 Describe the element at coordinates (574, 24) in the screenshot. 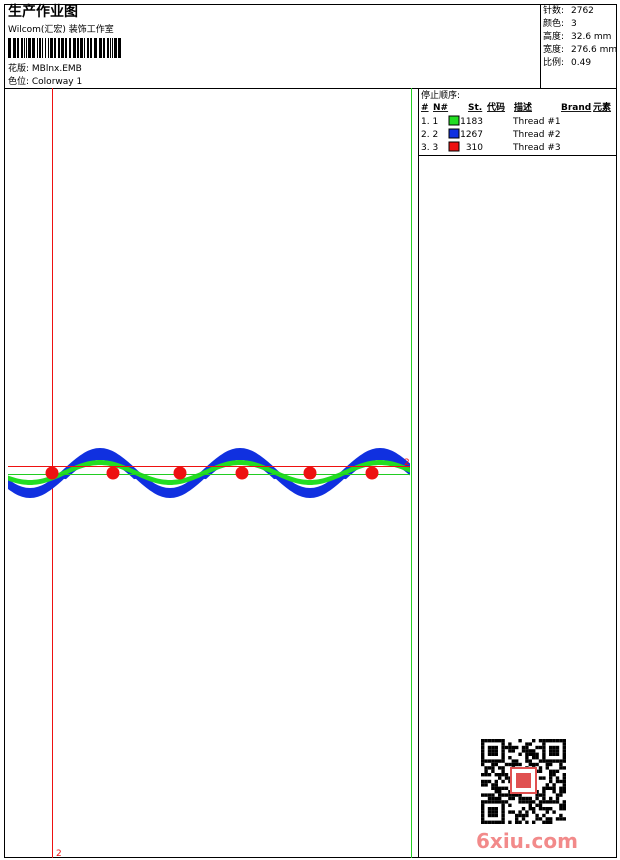

I see `stat-value: 3` at that location.